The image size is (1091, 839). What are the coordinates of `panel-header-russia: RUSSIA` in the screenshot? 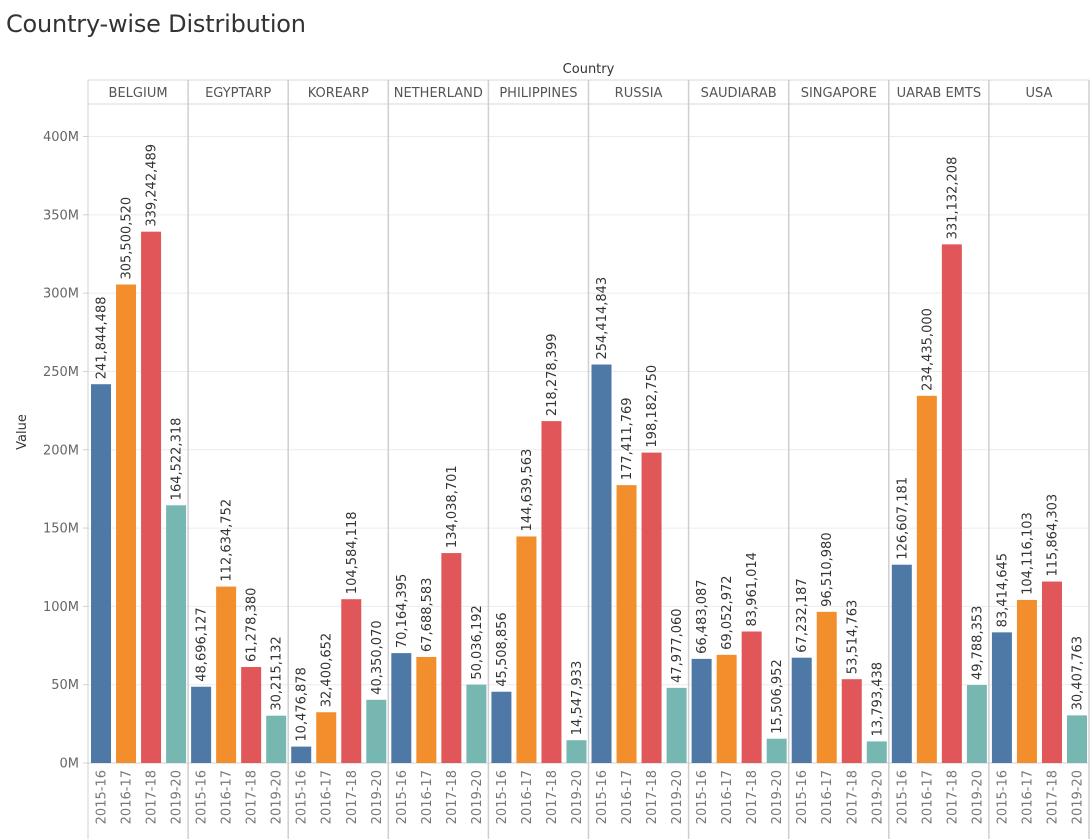 It's located at (639, 93).